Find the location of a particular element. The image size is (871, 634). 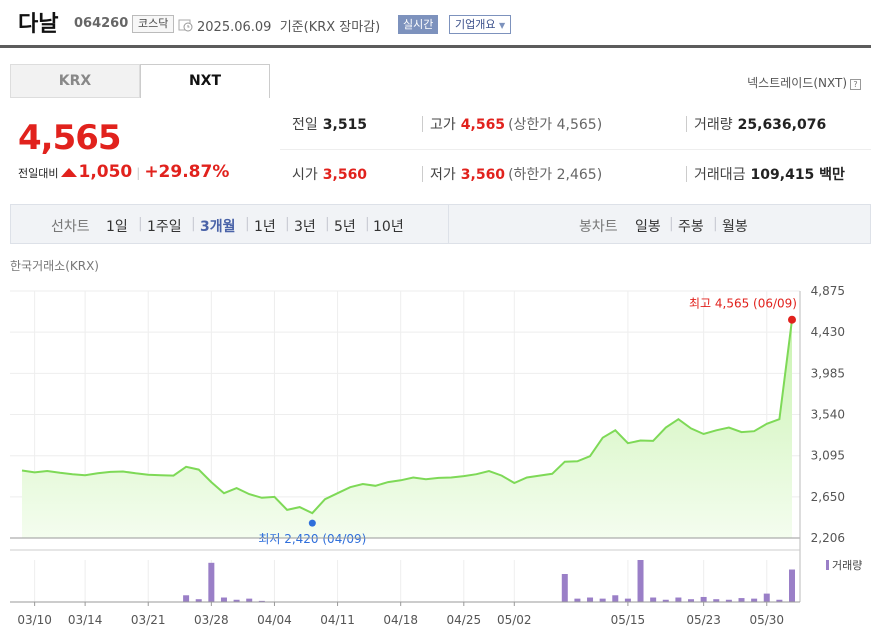

period-1y: 1년 is located at coordinates (265, 227).